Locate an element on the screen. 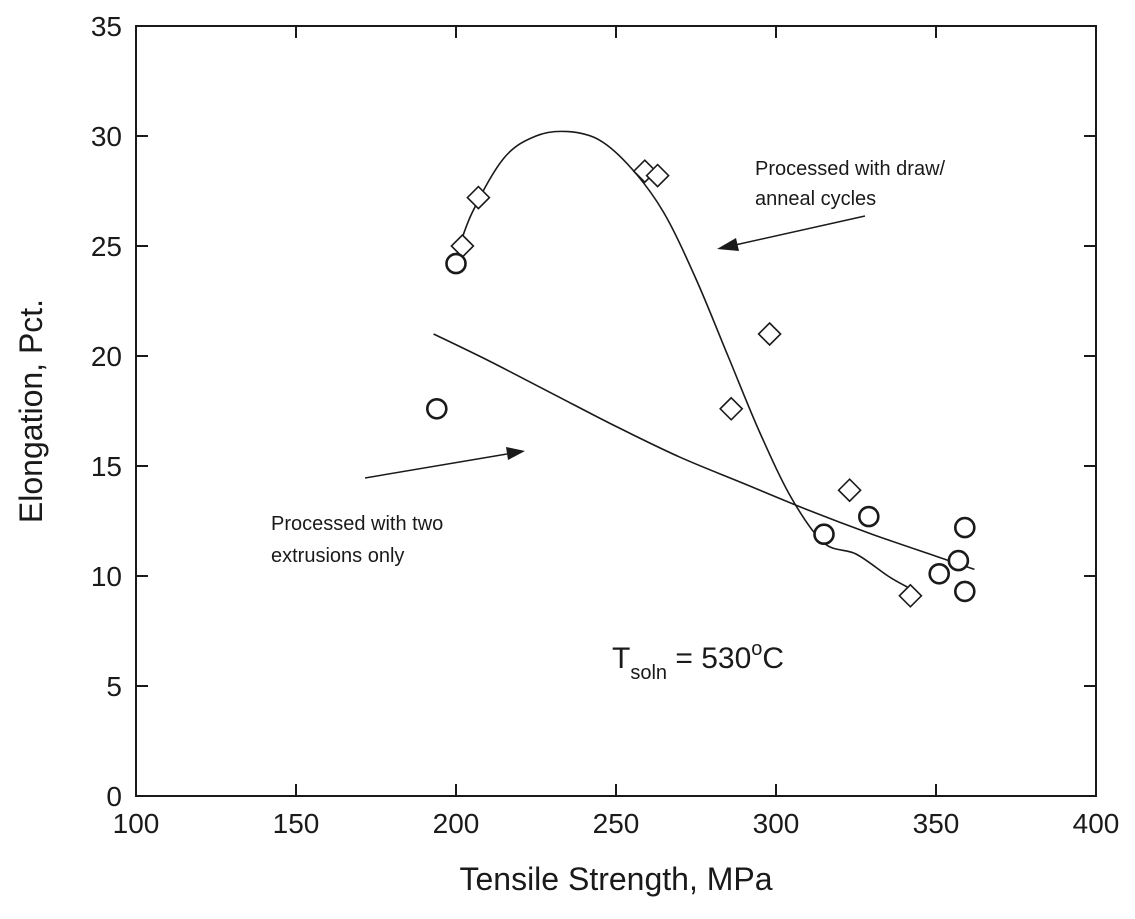 The width and height of the screenshot is (1135, 919). tsoln-subscript: soln is located at coordinates (648, 673).